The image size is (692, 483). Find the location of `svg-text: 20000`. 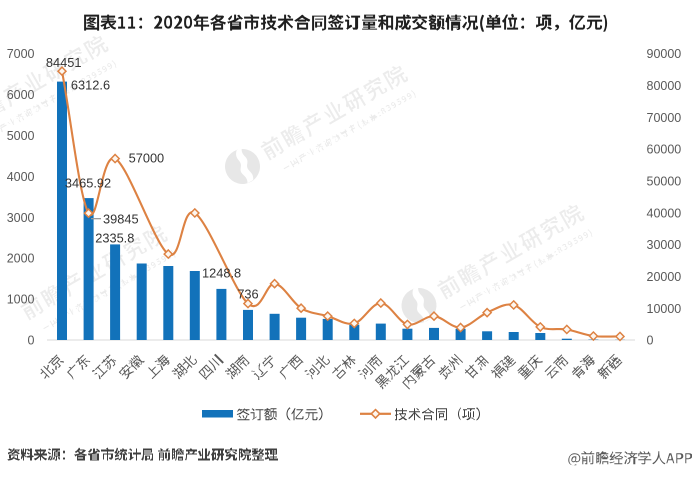

svg-text: 20000 is located at coordinates (664, 277).